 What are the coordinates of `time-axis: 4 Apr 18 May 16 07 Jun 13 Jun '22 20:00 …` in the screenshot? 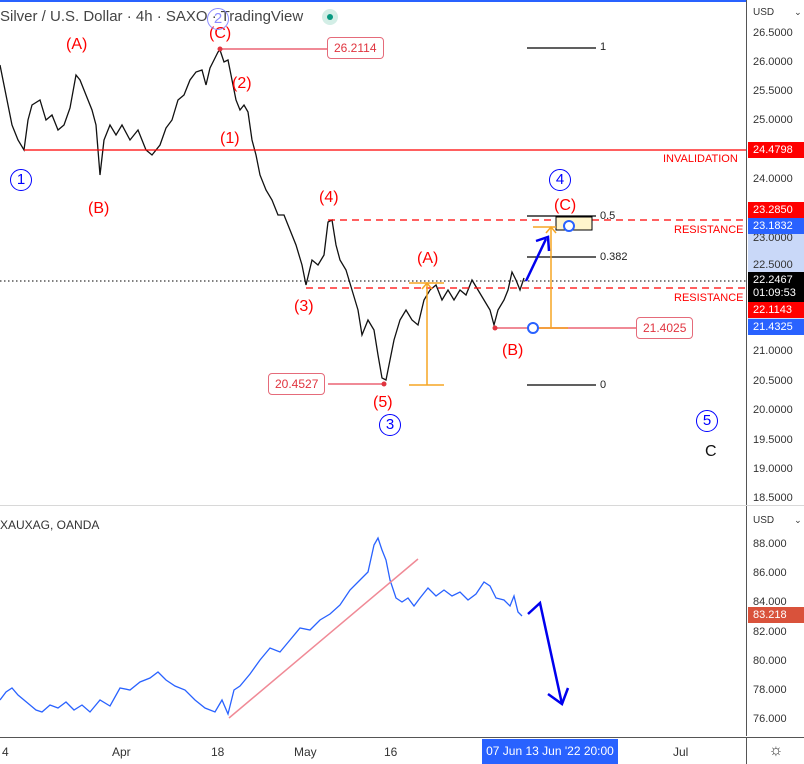 It's located at (373, 750).